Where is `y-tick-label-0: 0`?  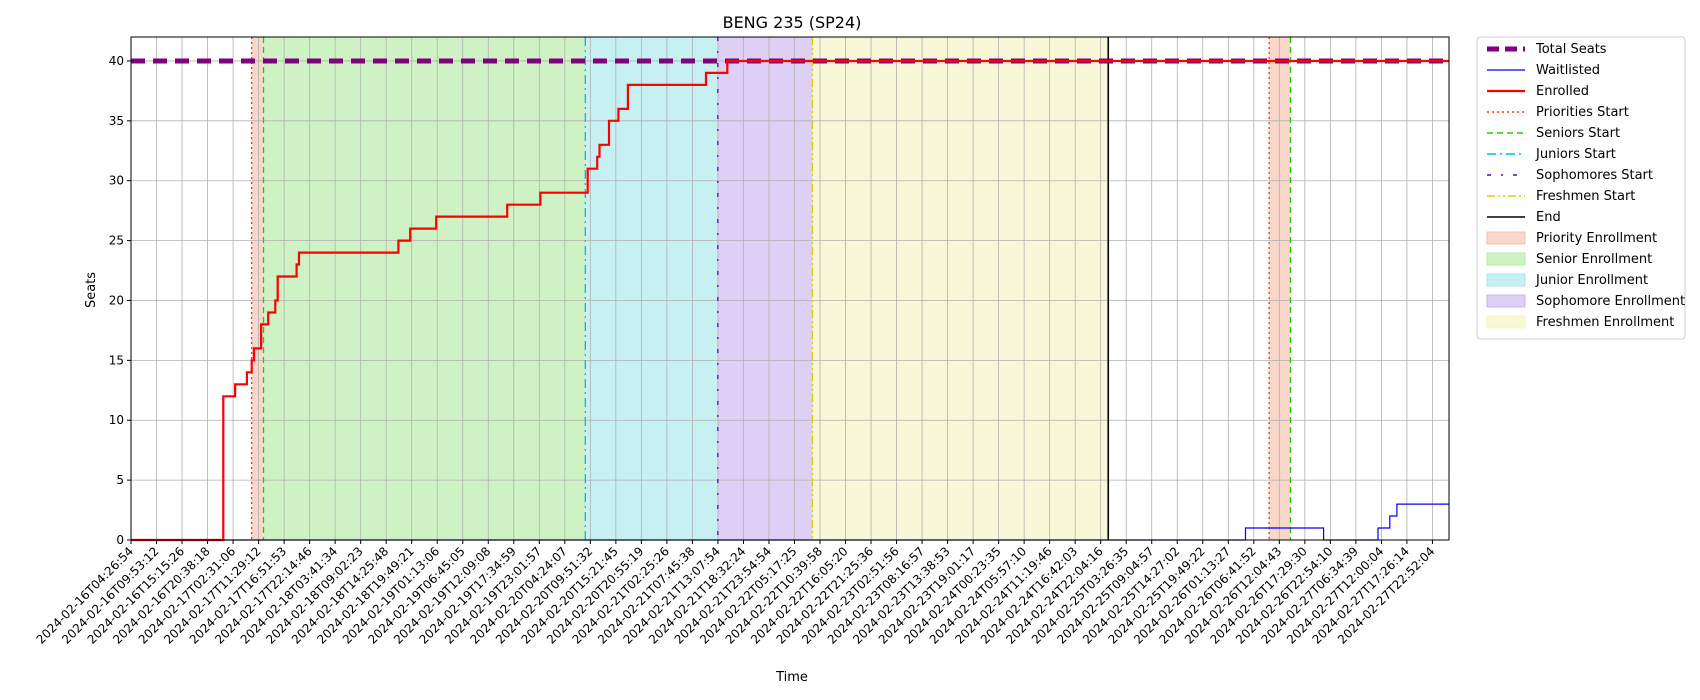
y-tick-label-0: 0 is located at coordinates (120, 540).